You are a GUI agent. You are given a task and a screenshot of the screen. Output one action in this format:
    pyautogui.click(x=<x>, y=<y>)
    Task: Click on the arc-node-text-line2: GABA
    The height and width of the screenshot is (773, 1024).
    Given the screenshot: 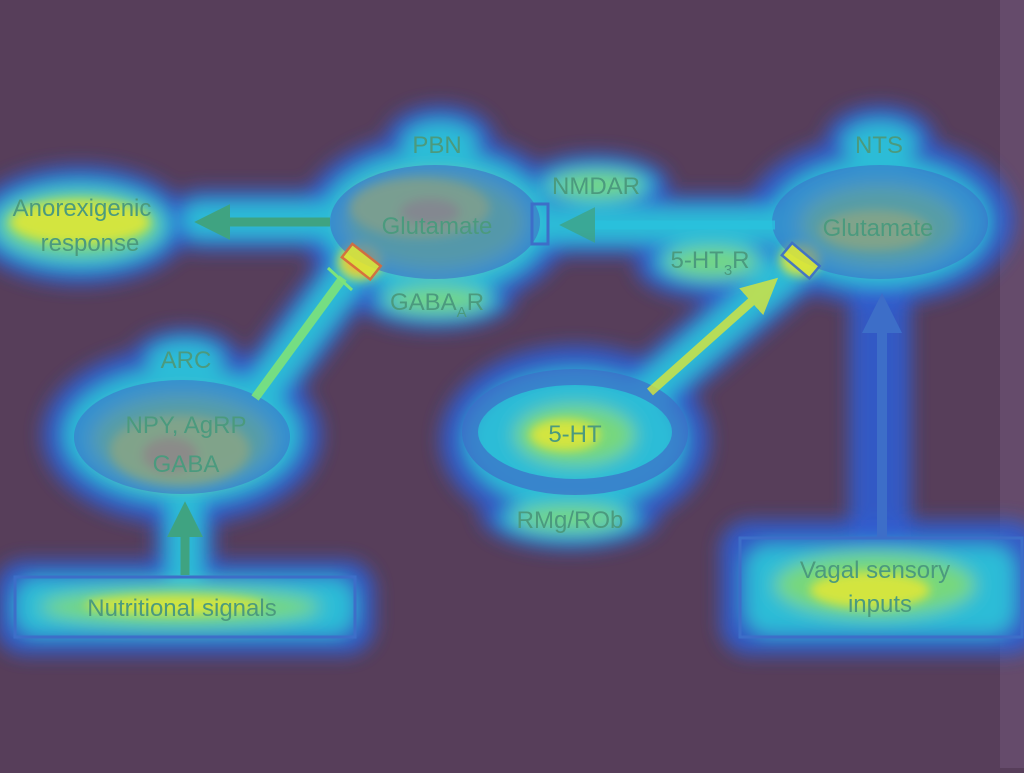 What is the action you would take?
    pyautogui.click(x=186, y=464)
    